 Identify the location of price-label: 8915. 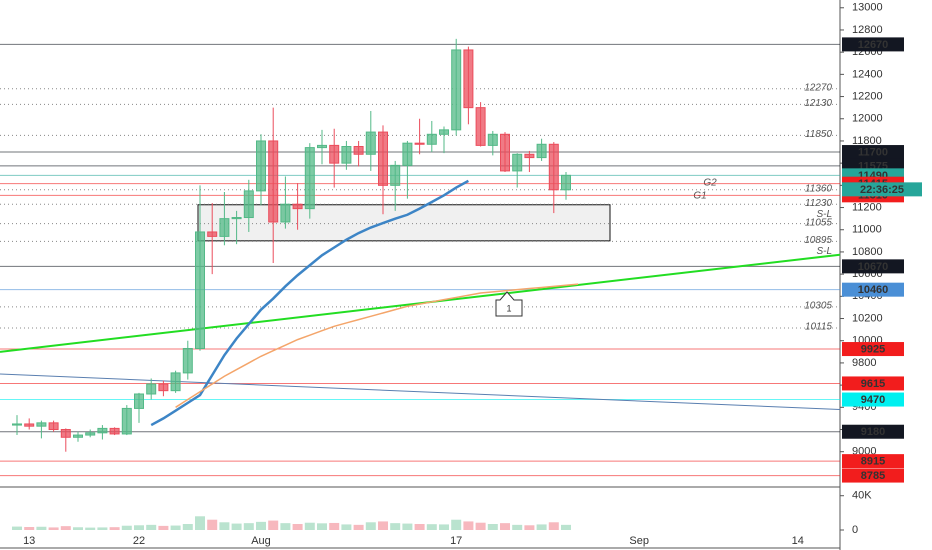
(873, 462).